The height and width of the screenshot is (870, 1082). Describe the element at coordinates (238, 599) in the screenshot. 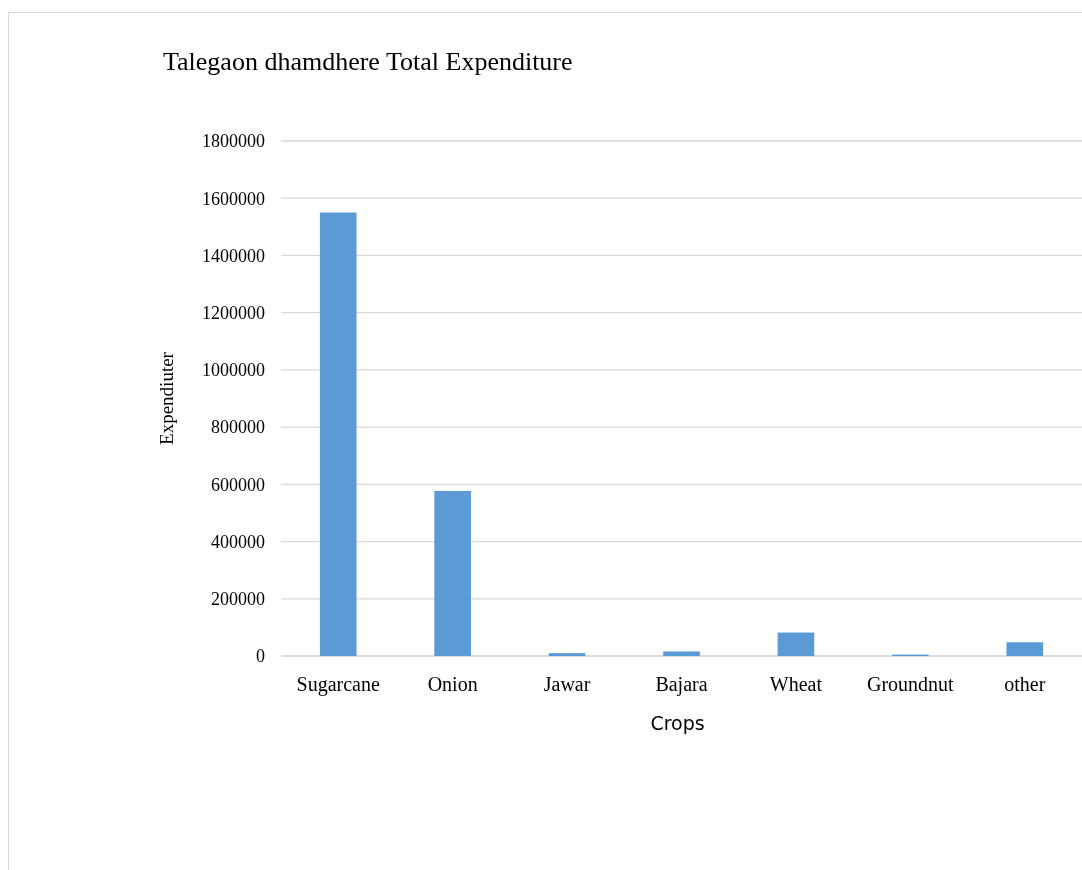

I see `y-tick-label: 200000` at that location.